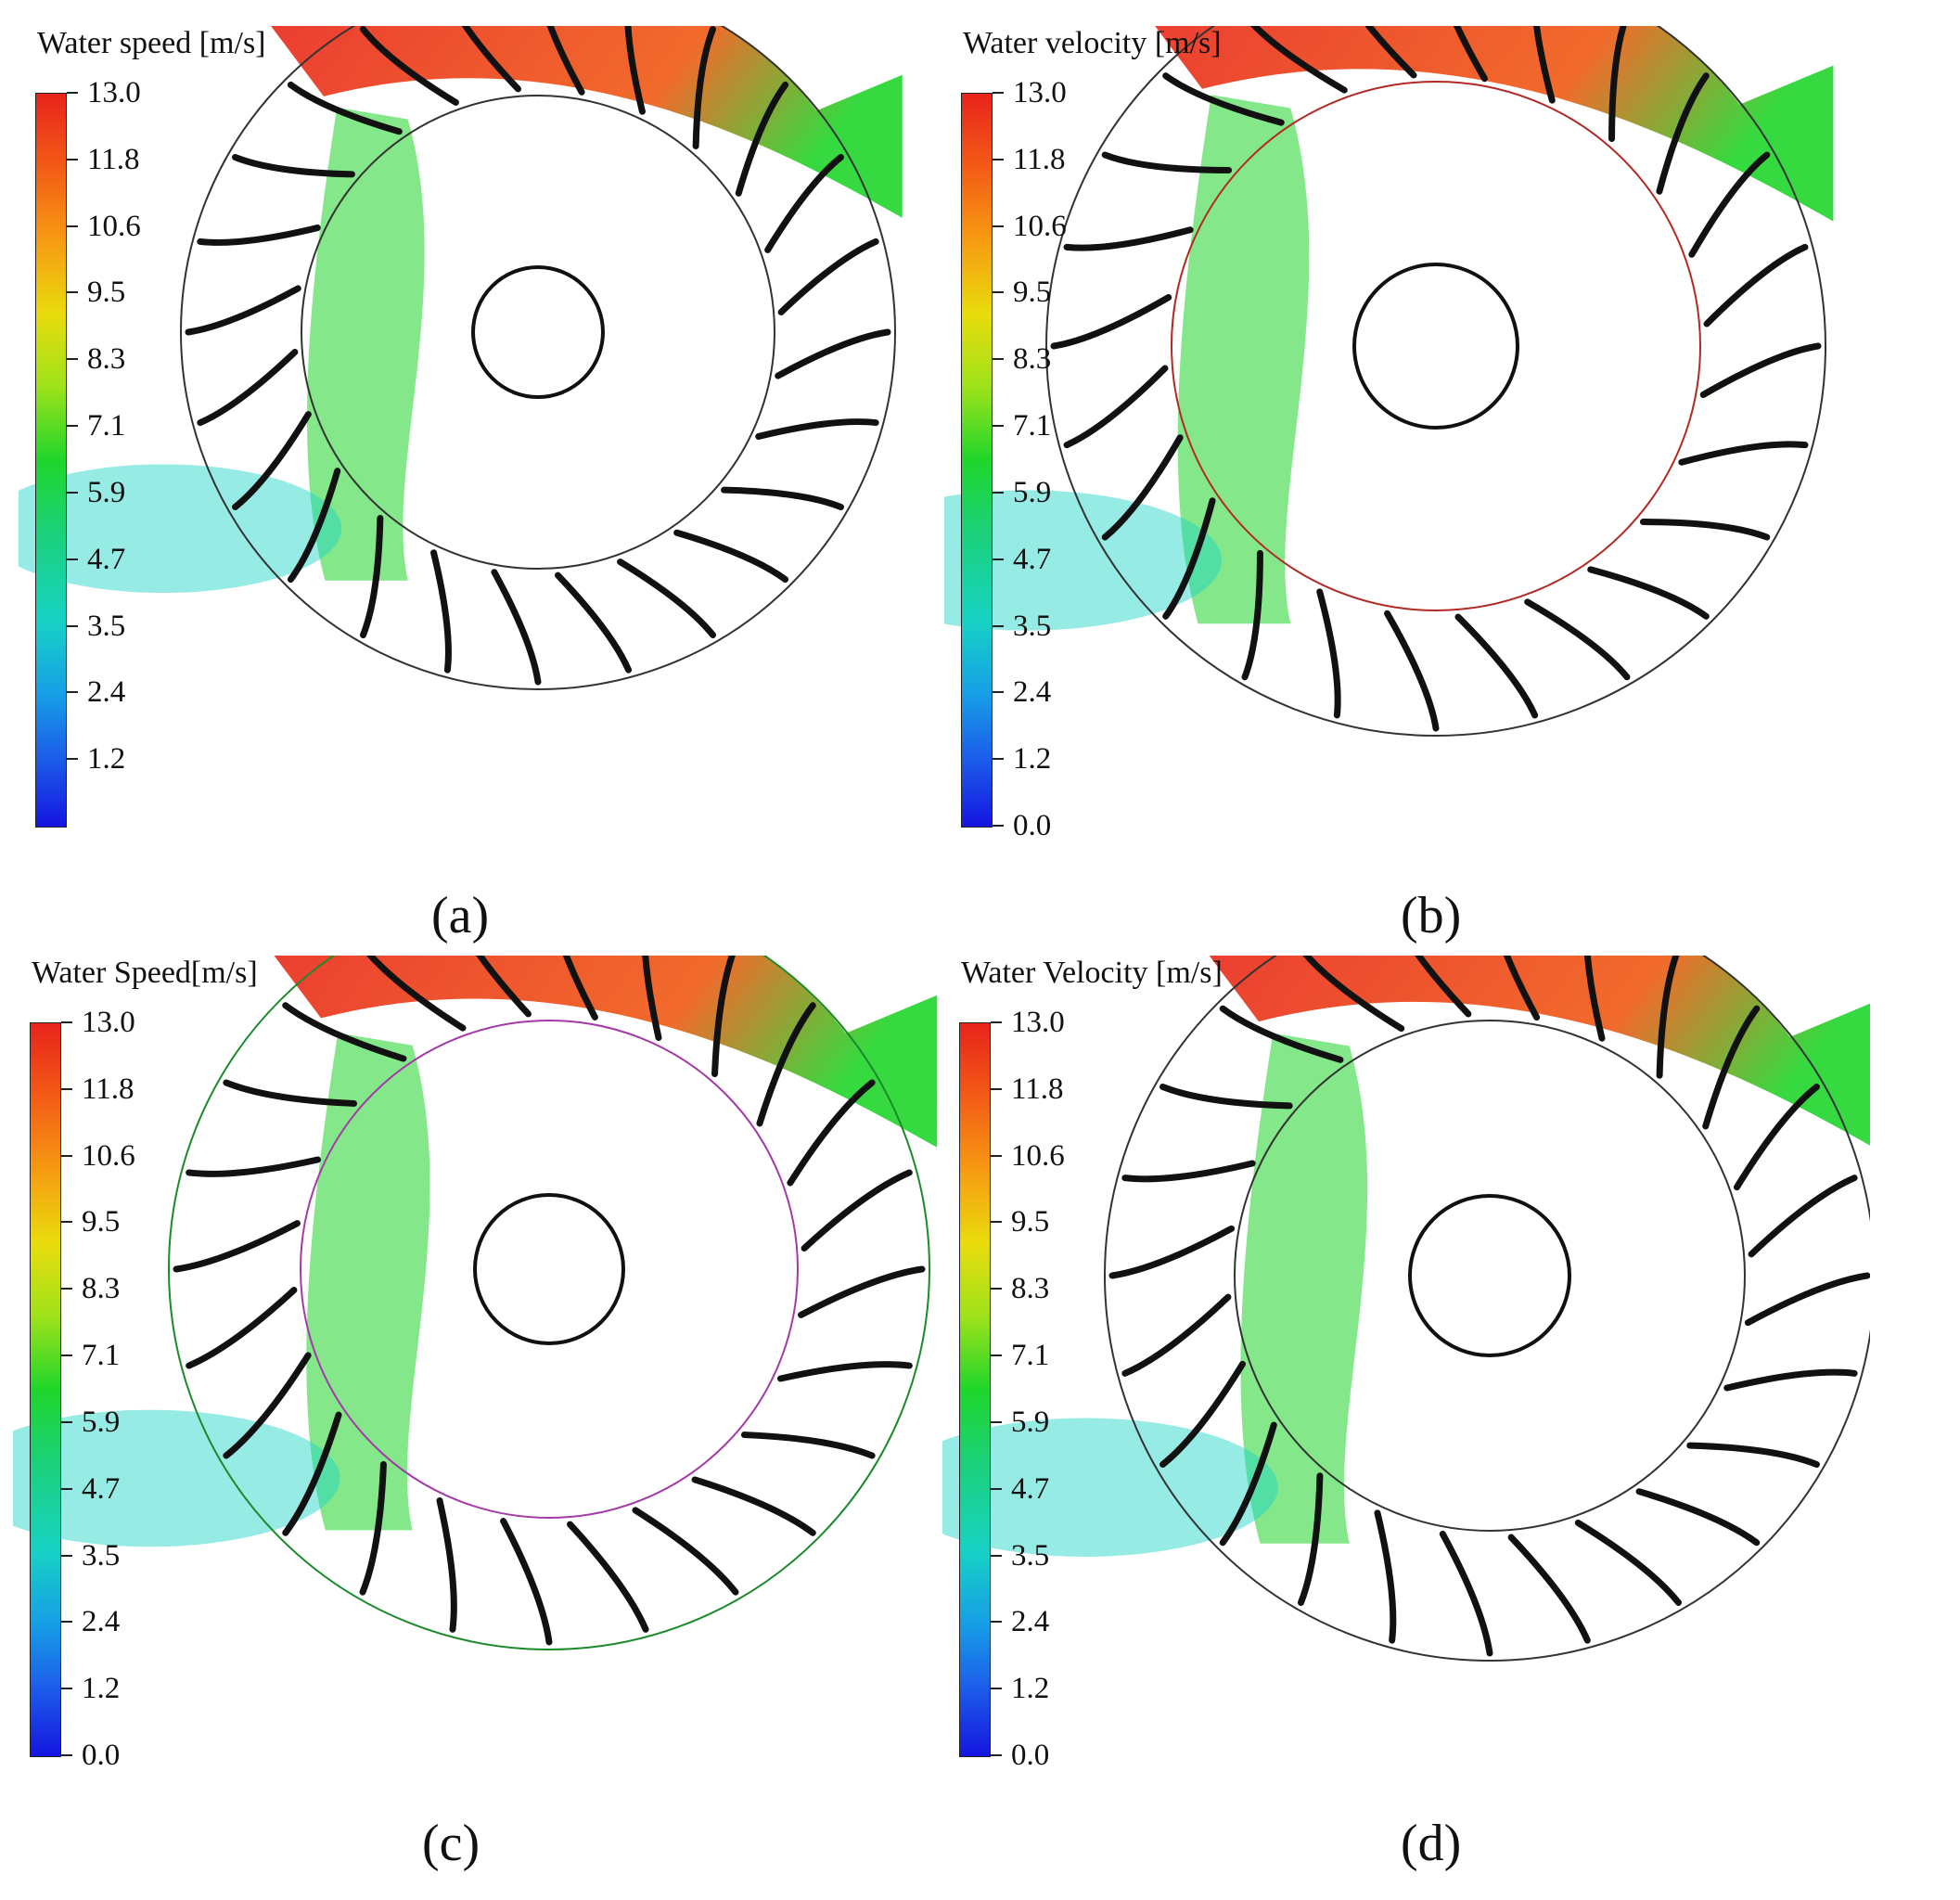  Describe the element at coordinates (145, 973) in the screenshot. I see `legend-title: Water Speed[m/s]` at that location.